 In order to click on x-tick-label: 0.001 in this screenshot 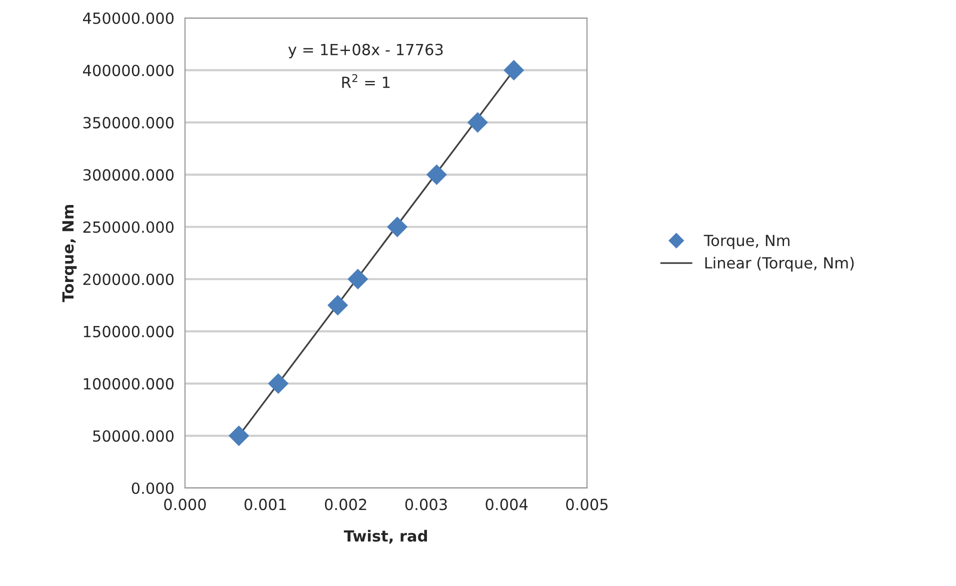, I will do `click(265, 504)`.